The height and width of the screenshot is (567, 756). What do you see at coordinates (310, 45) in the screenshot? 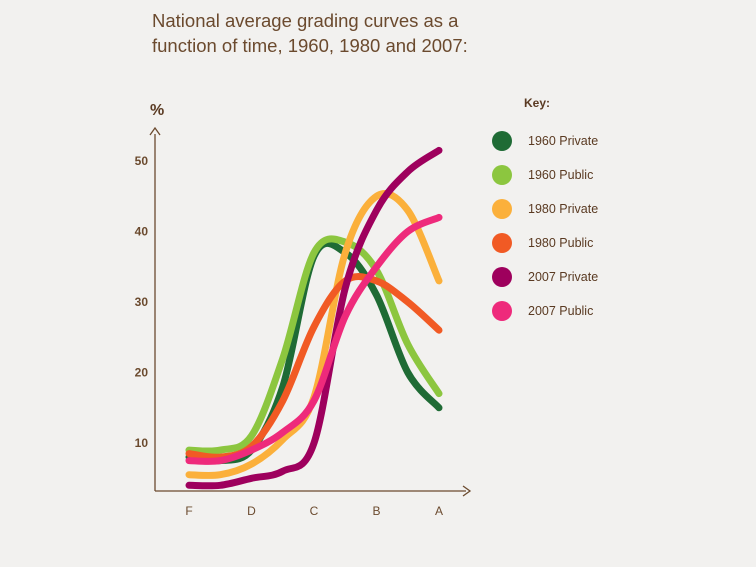
I see `chart-title-line-2: function of time, 1960, 1980 and 2007:` at bounding box center [310, 45].